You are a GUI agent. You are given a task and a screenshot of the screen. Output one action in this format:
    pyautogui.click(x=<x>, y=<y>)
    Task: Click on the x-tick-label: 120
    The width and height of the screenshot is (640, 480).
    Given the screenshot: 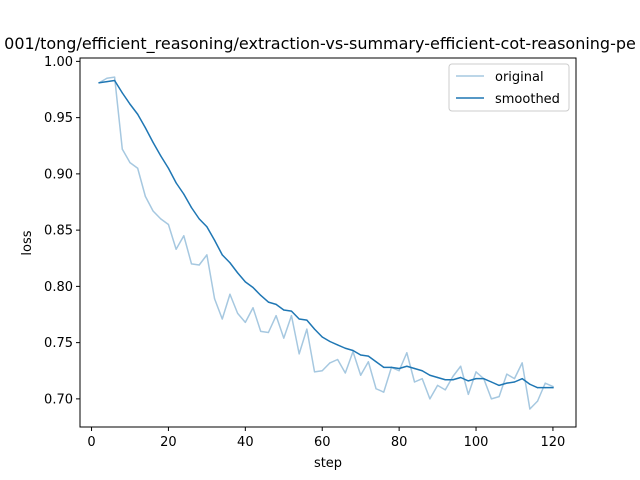 What is the action you would take?
    pyautogui.click(x=553, y=442)
    